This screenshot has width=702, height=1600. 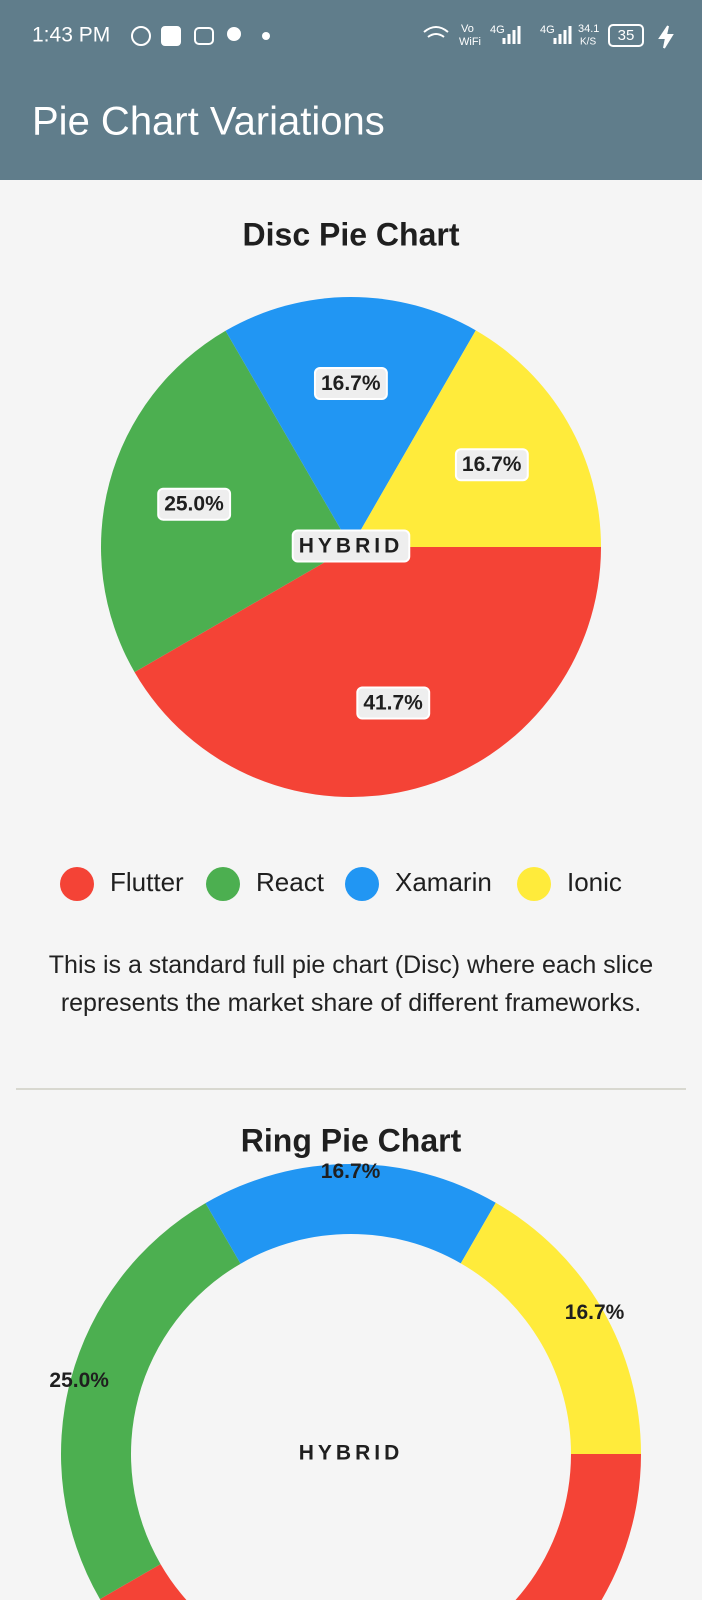 I want to click on status-icons, so click(x=402, y=36).